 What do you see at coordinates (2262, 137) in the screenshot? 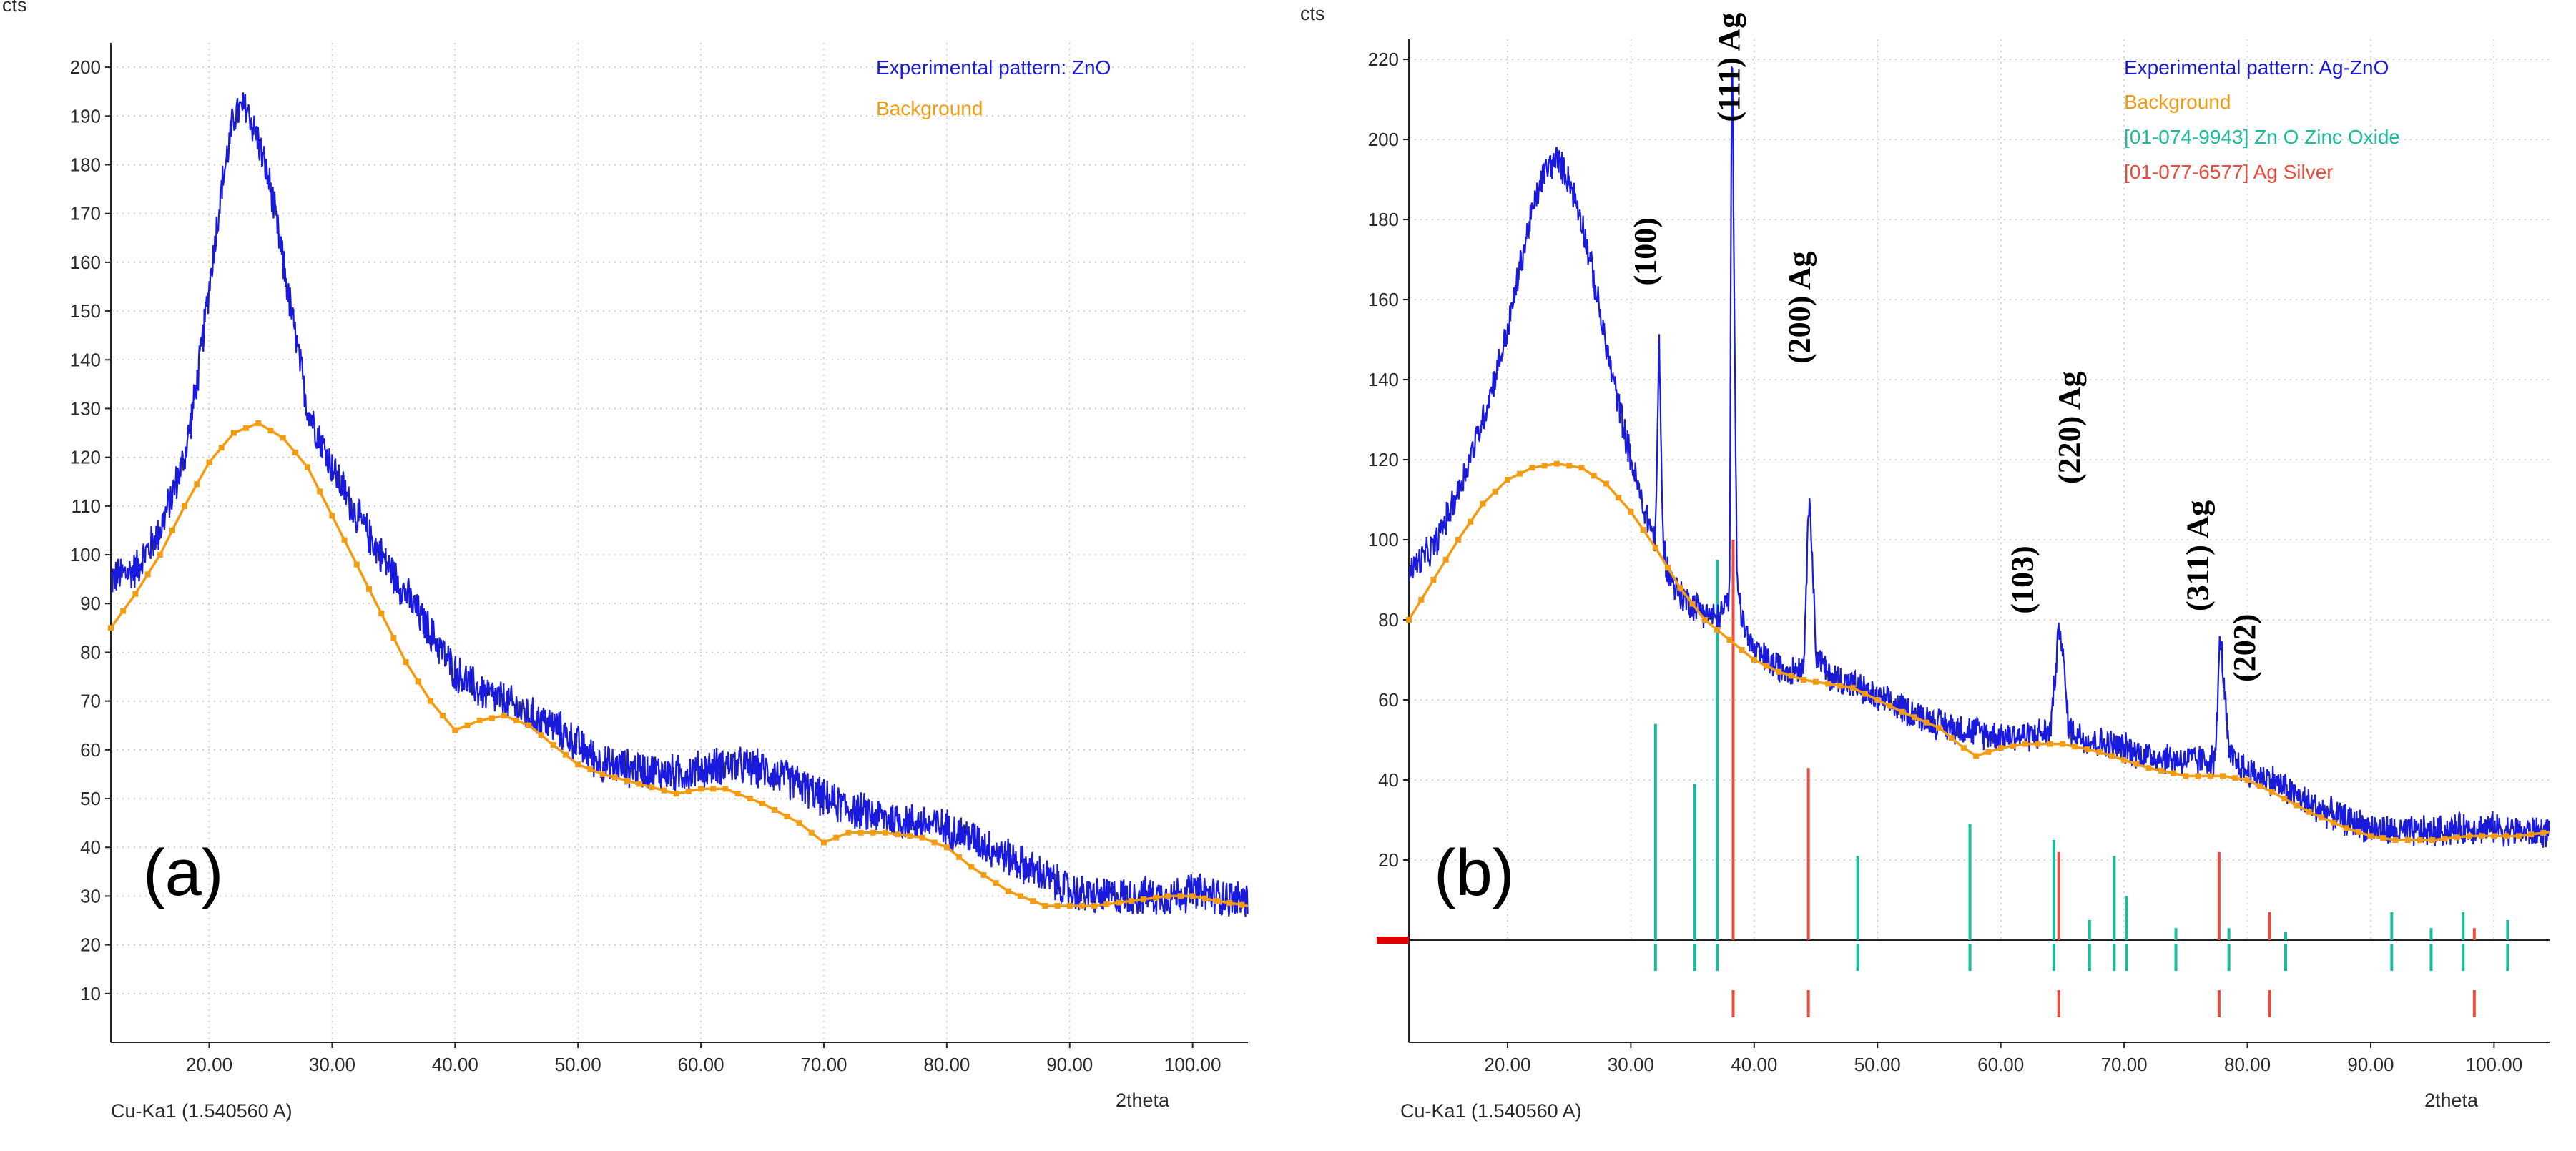
I see `panel-b-legend-zno: [01-074-9943] Zn O Zinc Oxide` at bounding box center [2262, 137].